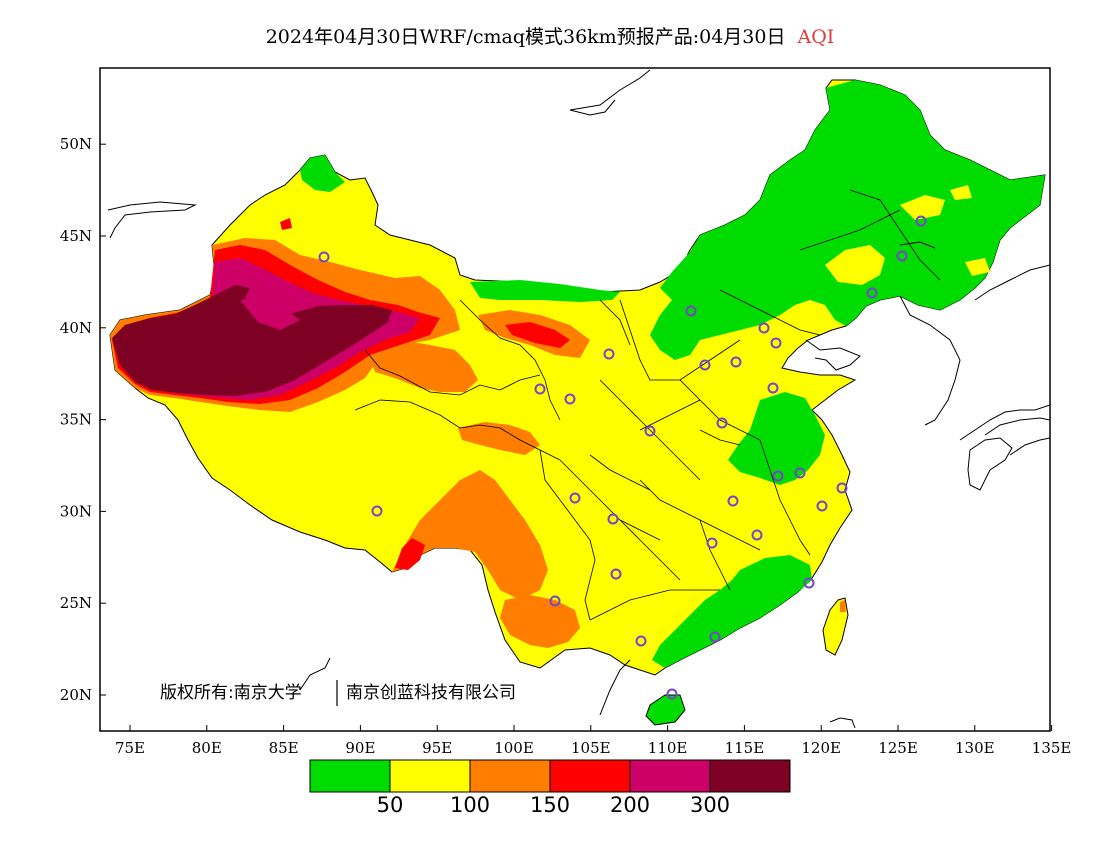  Describe the element at coordinates (821, 748) in the screenshot. I see `x-tick-label: 120E` at that location.